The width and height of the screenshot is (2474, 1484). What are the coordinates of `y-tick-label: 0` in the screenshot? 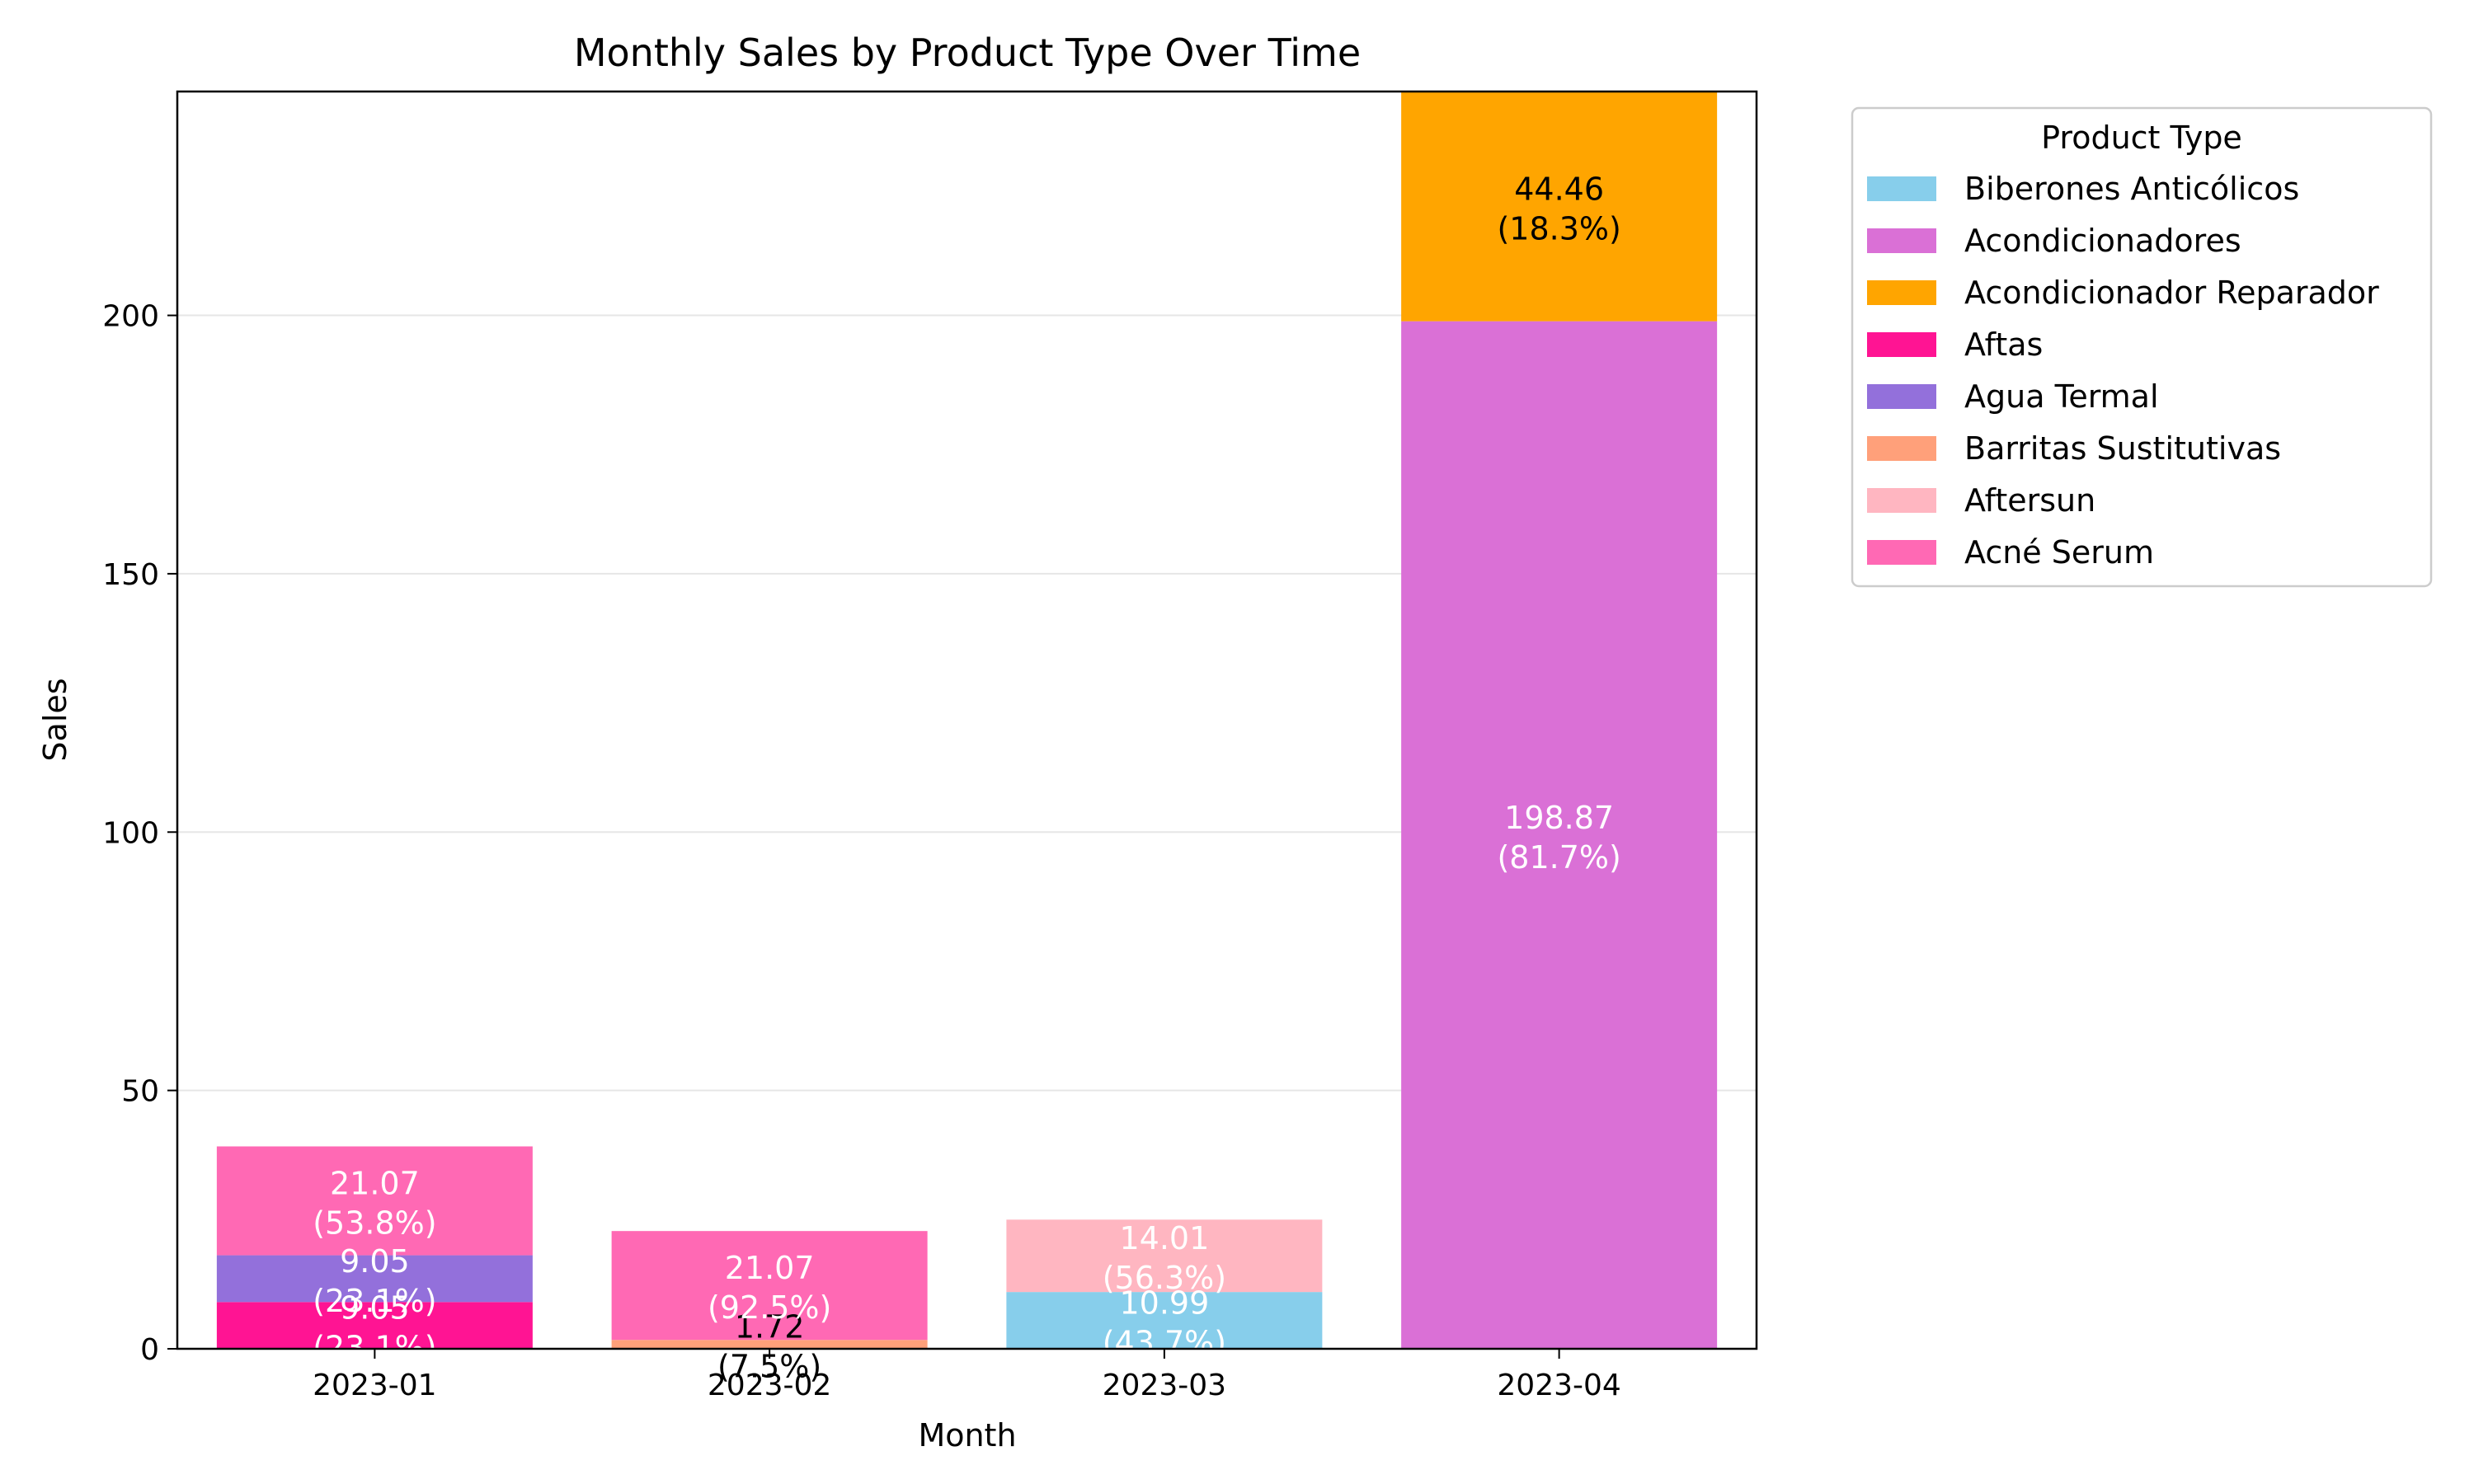 It's located at (149, 1350).